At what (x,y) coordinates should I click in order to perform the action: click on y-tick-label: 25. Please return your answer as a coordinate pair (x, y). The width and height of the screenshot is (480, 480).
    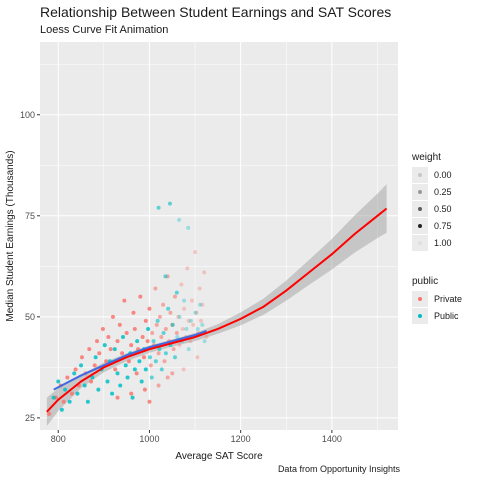
    Looking at the image, I should click on (30, 418).